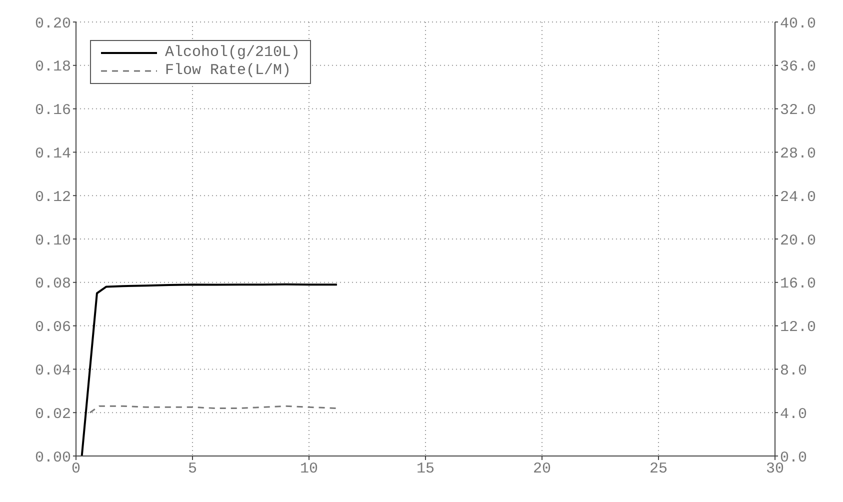 This screenshot has height=502, width=843. What do you see at coordinates (798, 67) in the screenshot?
I see `y2-tick-label: 36.0` at bounding box center [798, 67].